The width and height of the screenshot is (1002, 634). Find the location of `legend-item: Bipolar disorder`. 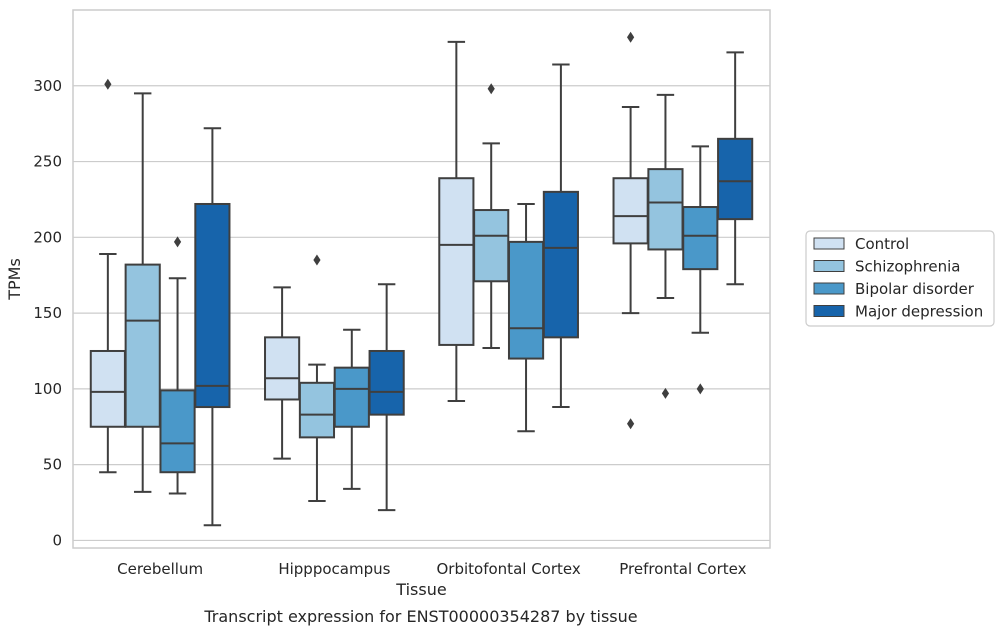

legend-item: Bipolar disorder is located at coordinates (894, 289).